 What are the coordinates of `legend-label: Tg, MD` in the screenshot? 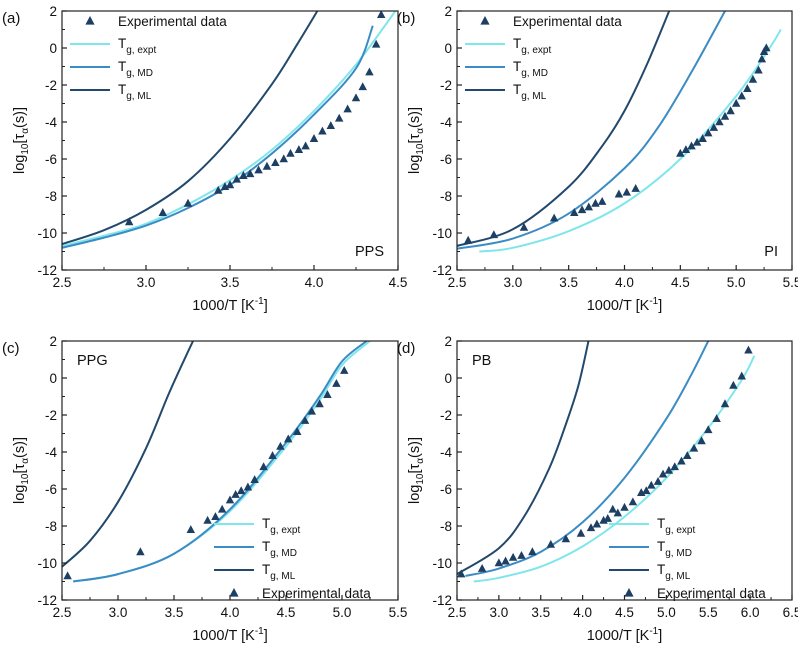 It's located at (279, 549).